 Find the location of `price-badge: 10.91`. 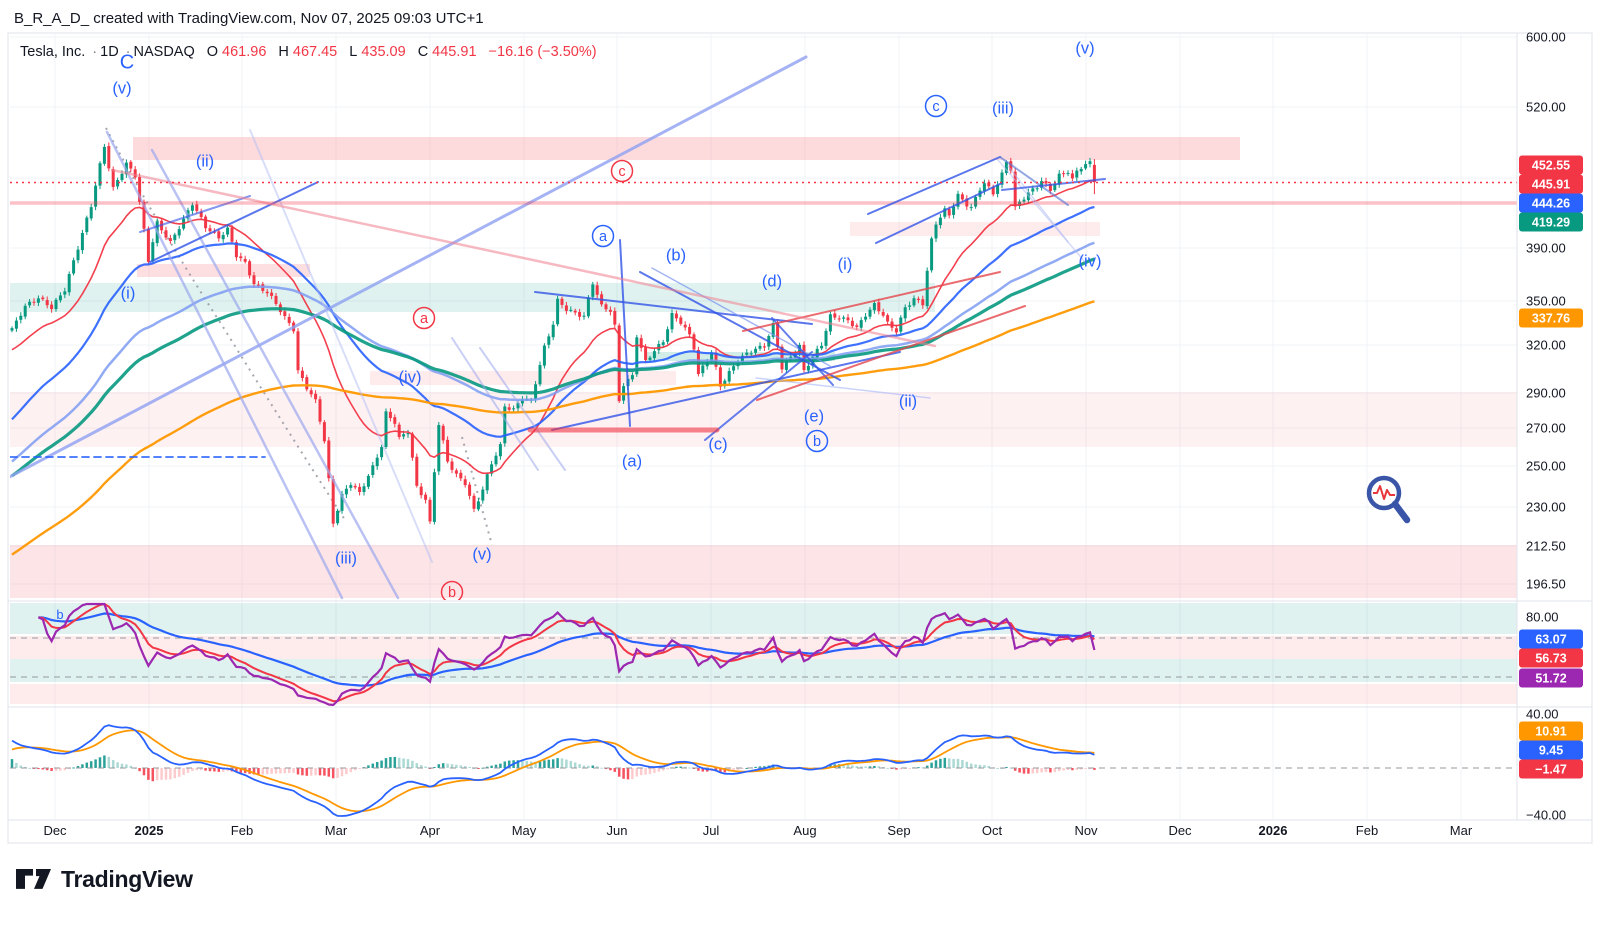

price-badge: 10.91 is located at coordinates (1551, 731).